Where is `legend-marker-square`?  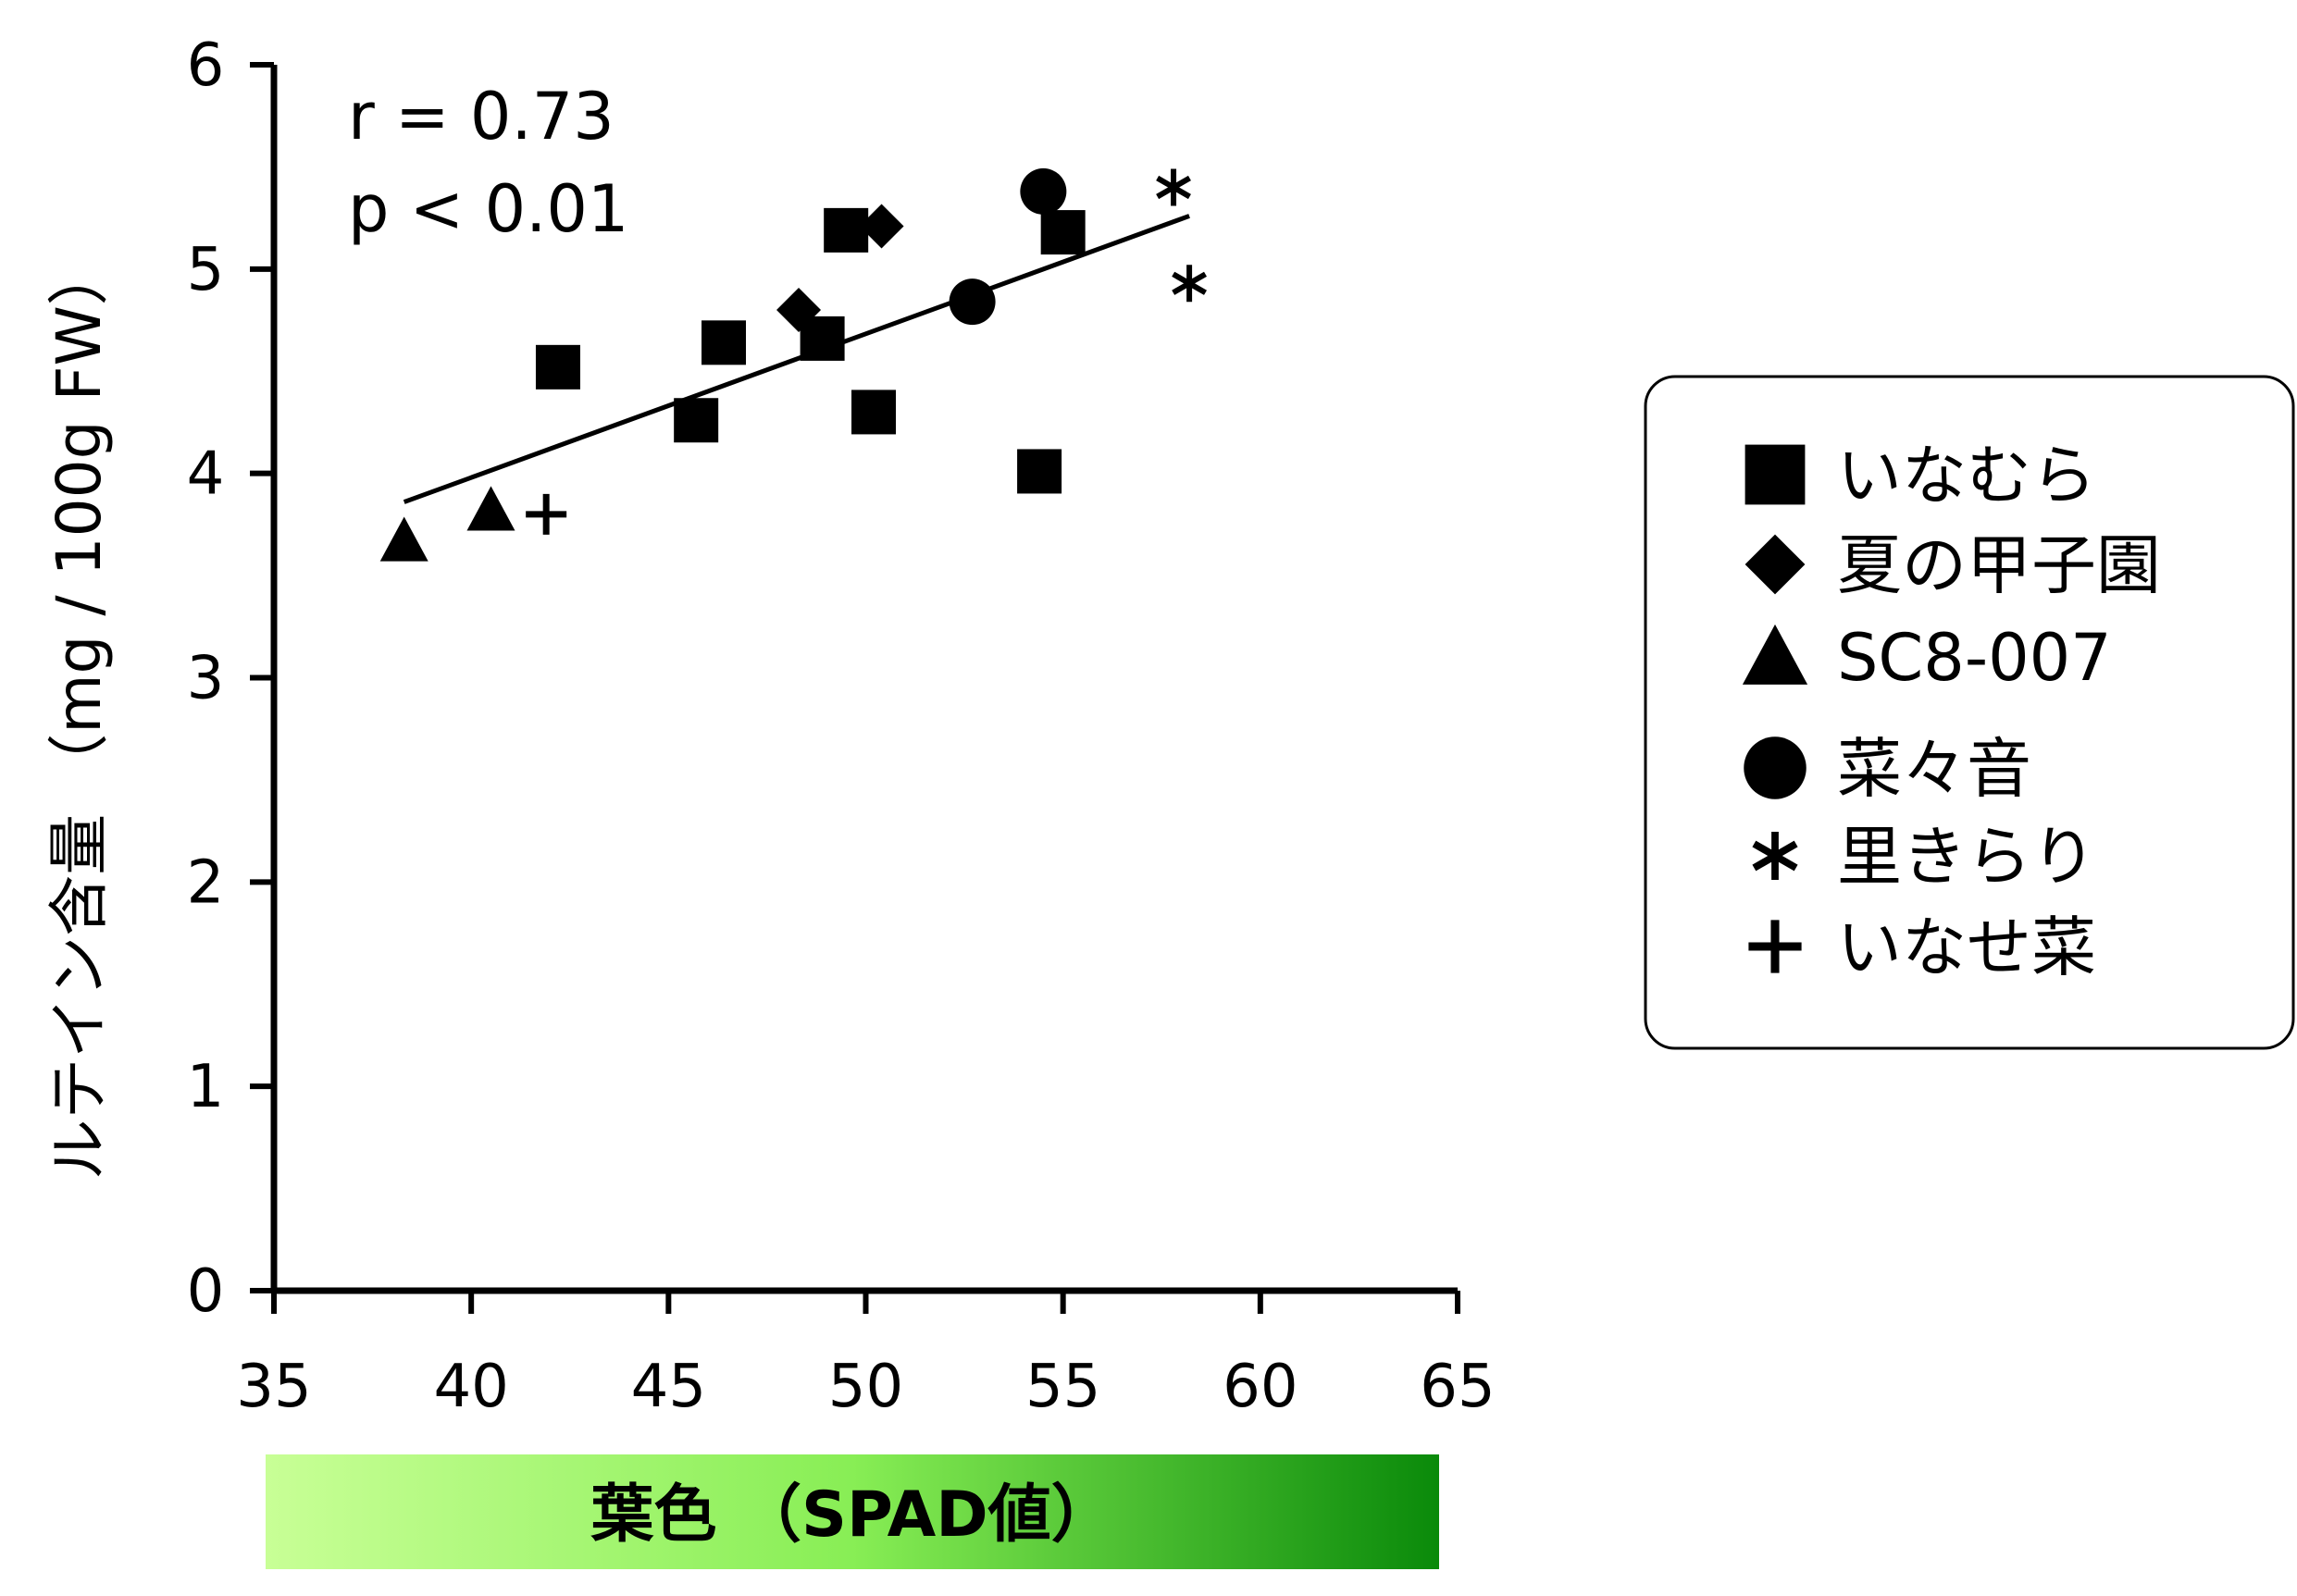 legend-marker-square is located at coordinates (1775, 474).